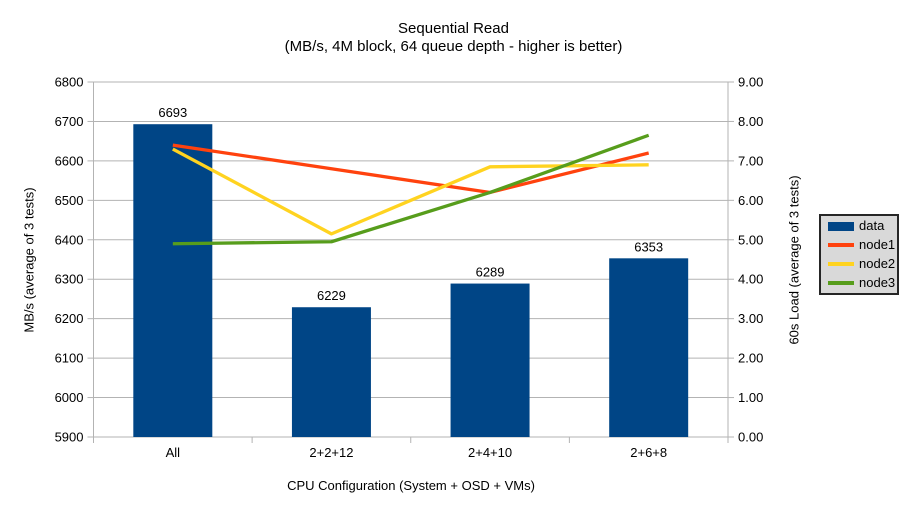  What do you see at coordinates (411, 169) in the screenshot?
I see `series-line-node1` at bounding box center [411, 169].